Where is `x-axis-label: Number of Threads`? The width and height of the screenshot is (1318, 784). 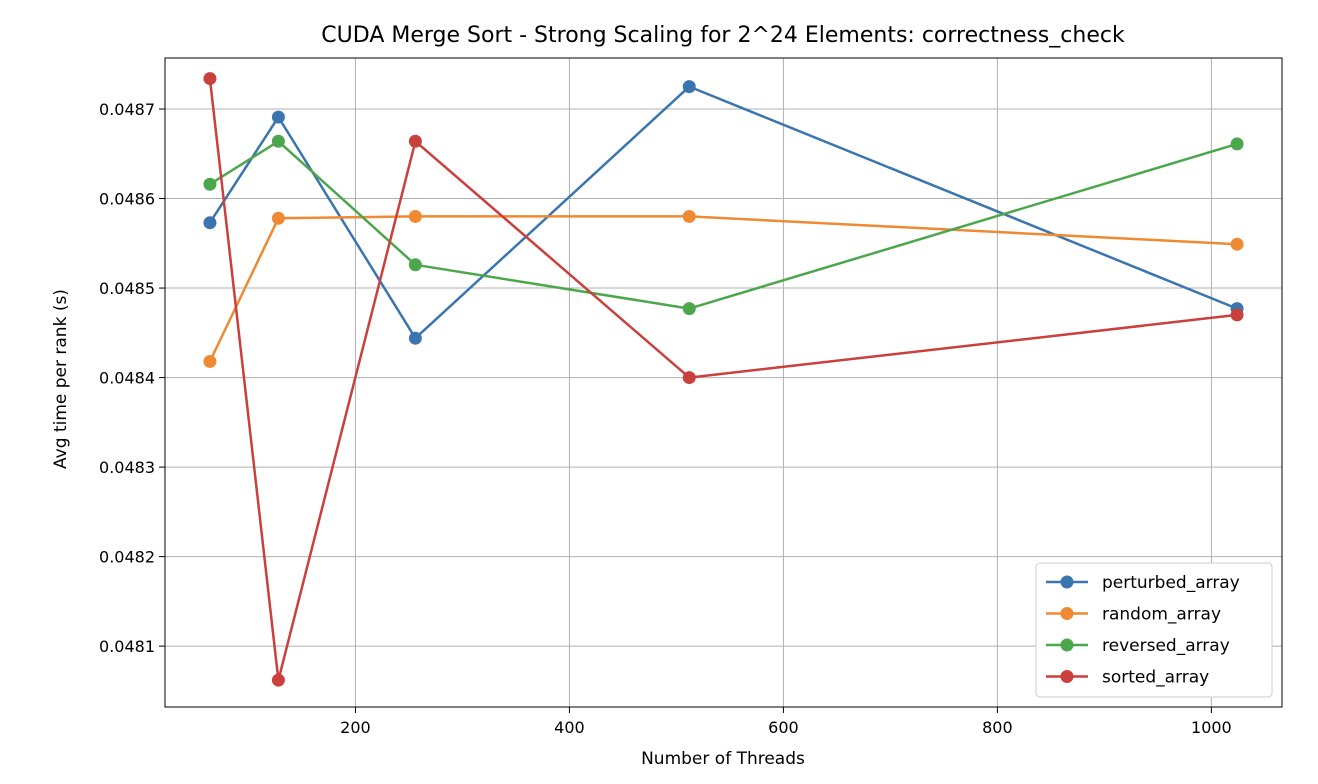
x-axis-label: Number of Threads is located at coordinates (723, 759).